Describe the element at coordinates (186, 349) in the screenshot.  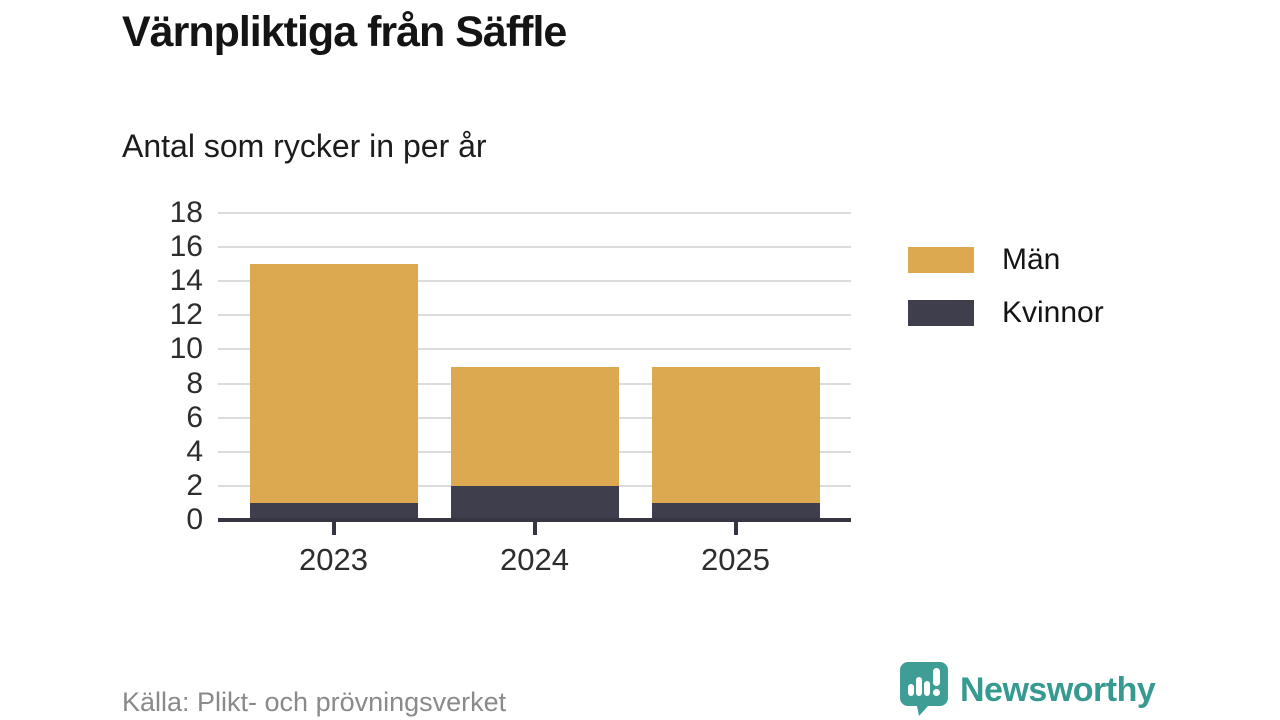
I see `y-axis-label: 10` at that location.